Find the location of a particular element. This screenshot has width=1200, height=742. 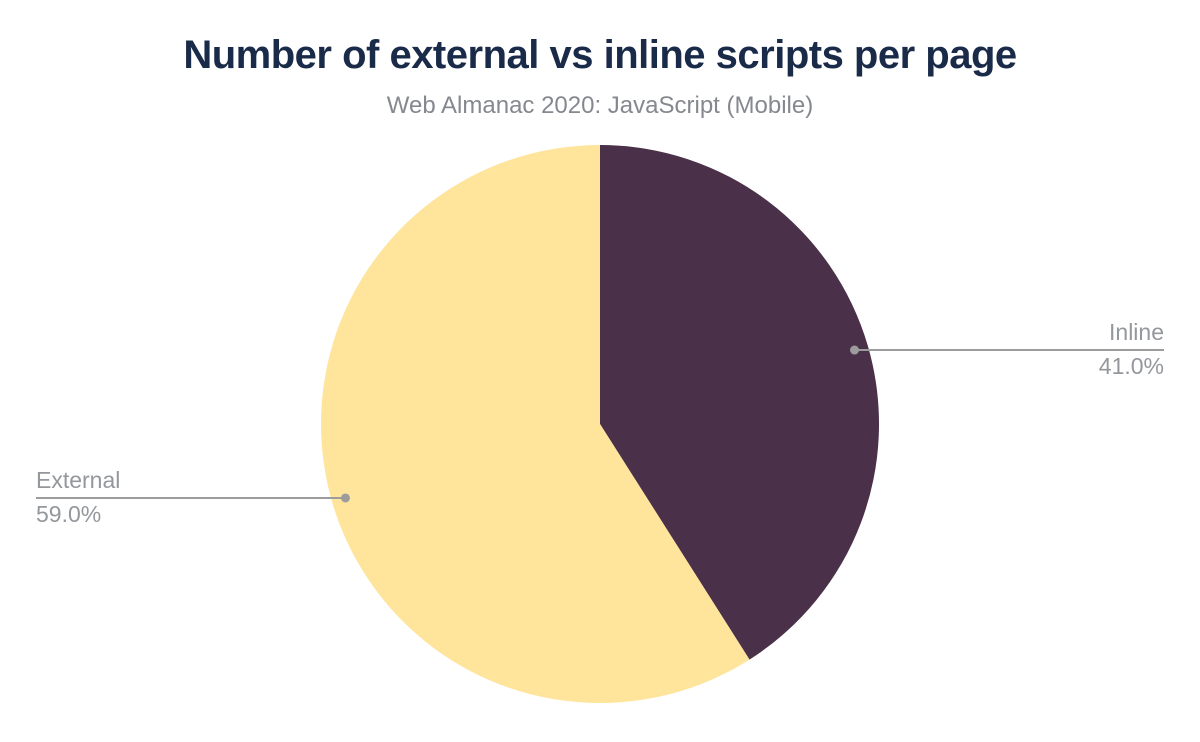

leader-dot-inline is located at coordinates (855, 350).